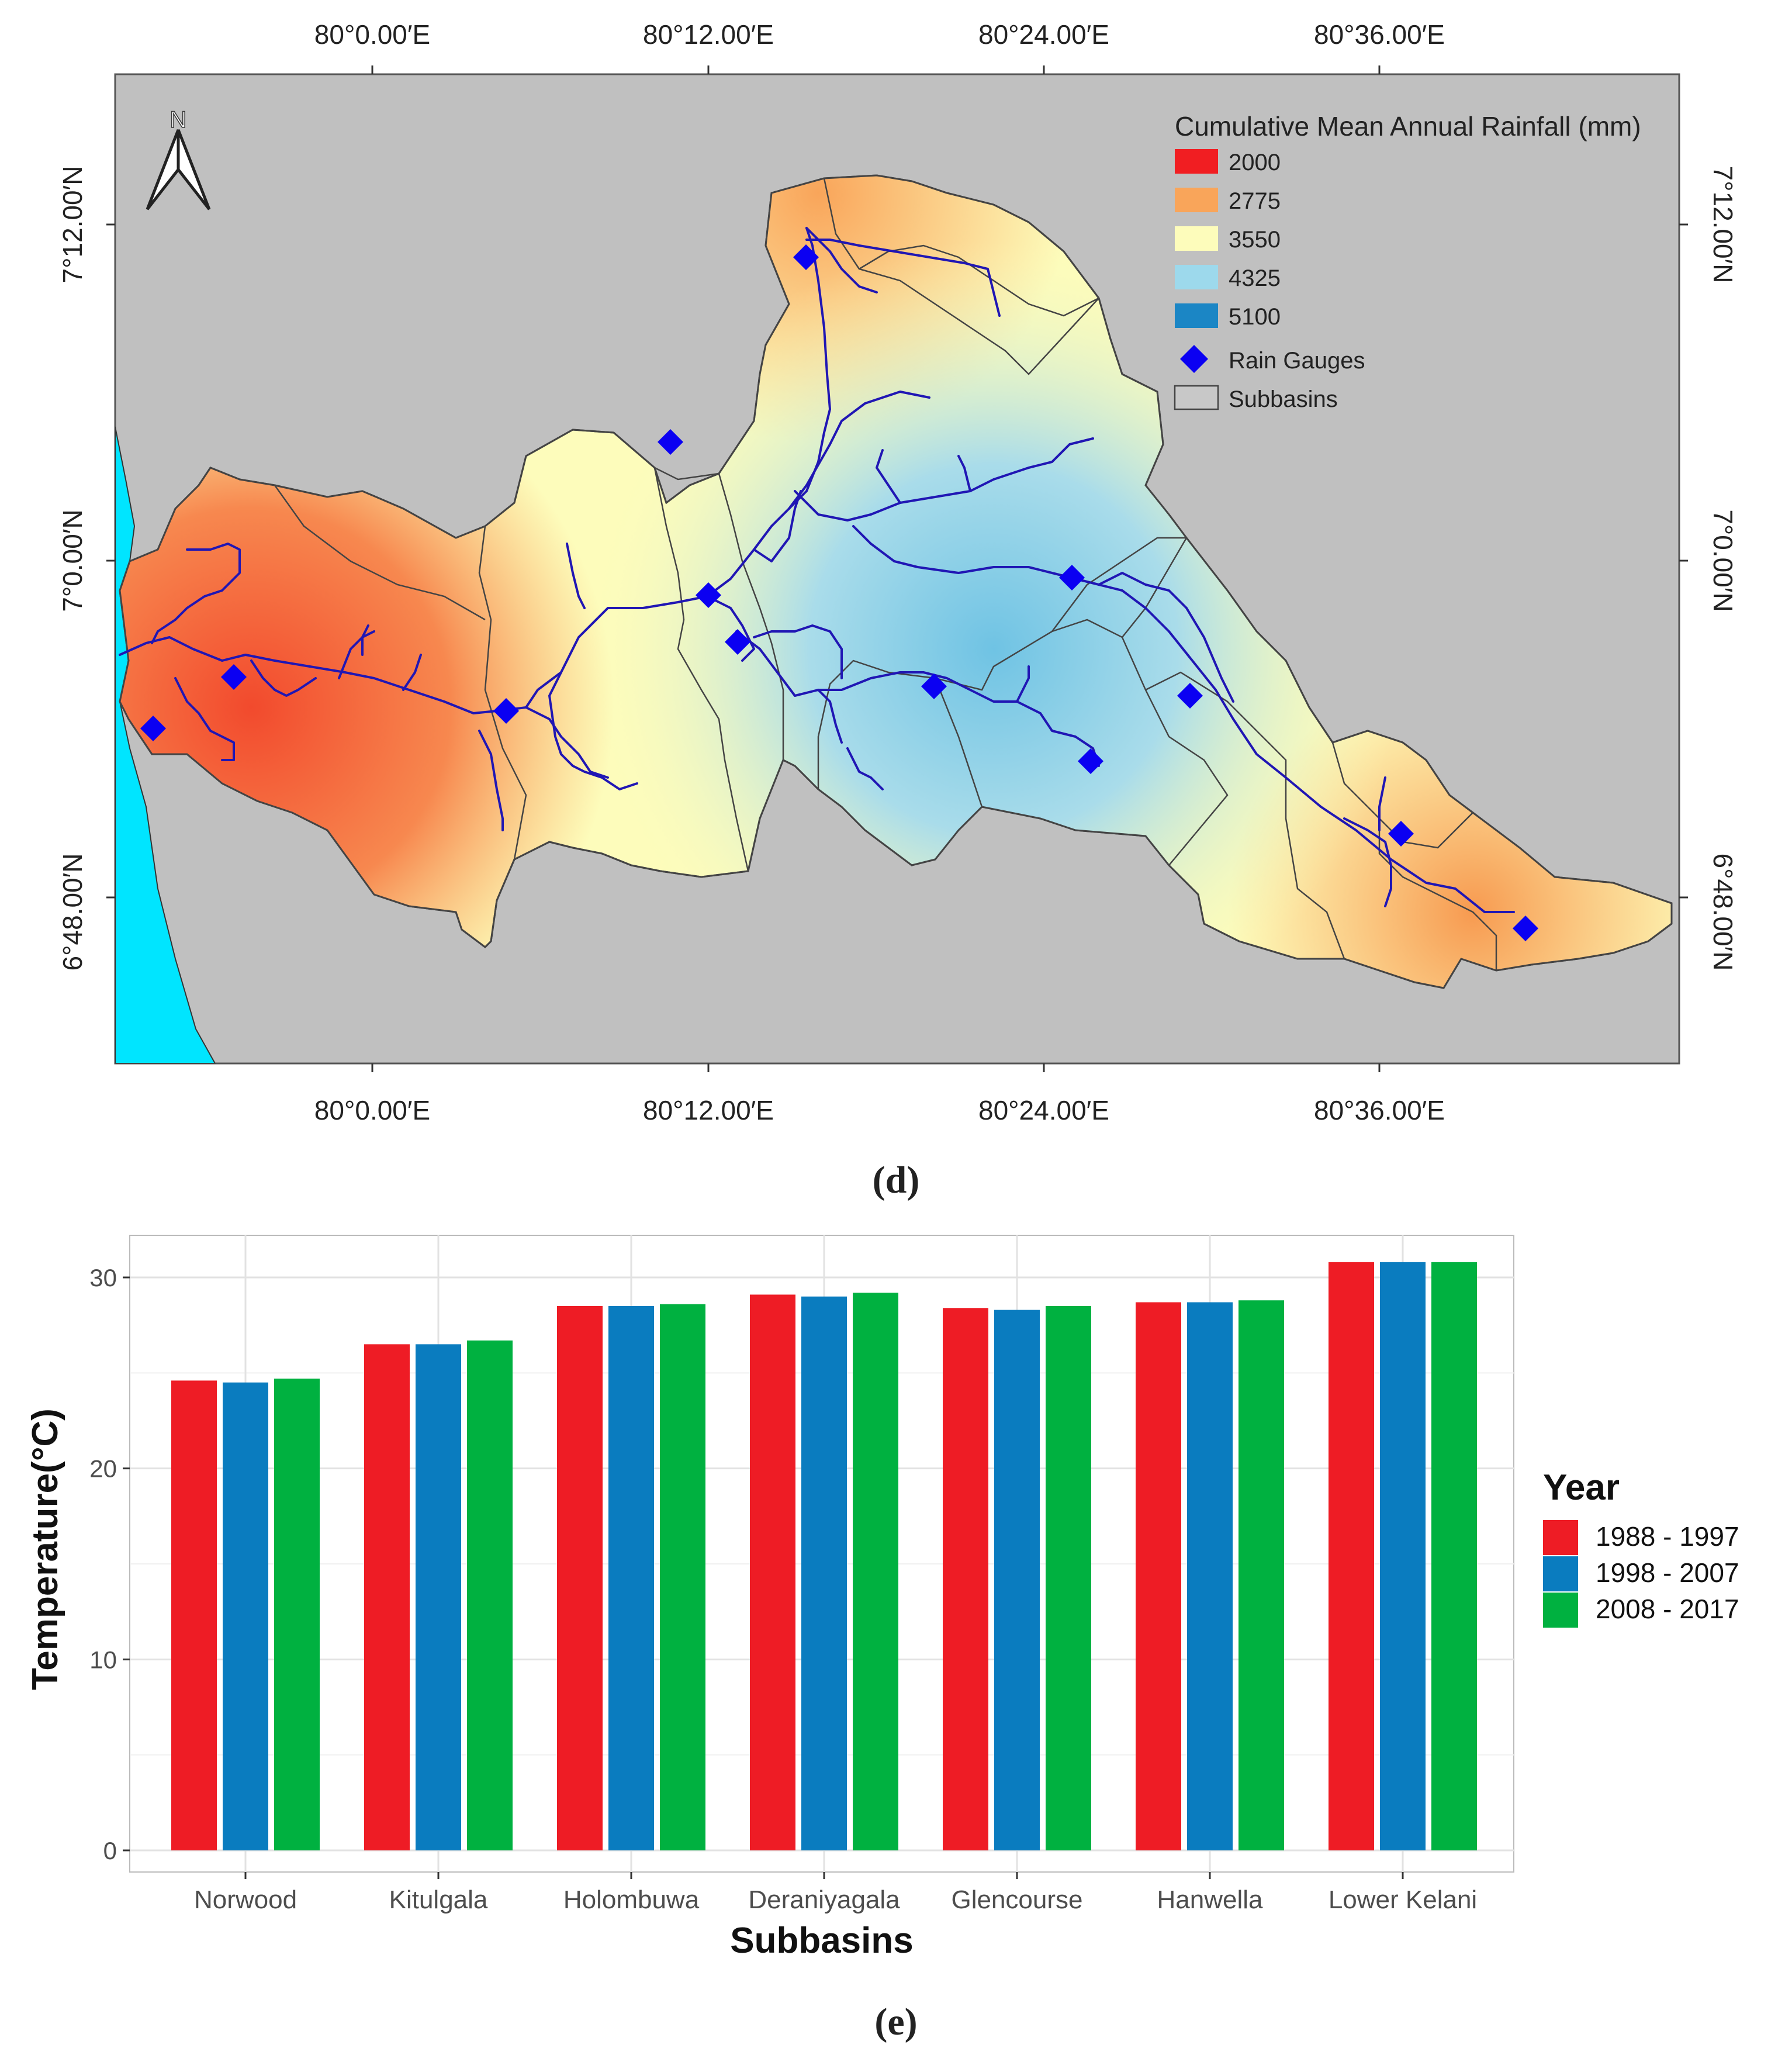 The height and width of the screenshot is (2055, 1792). What do you see at coordinates (165, 744) in the screenshot?
I see `sea-area` at bounding box center [165, 744].